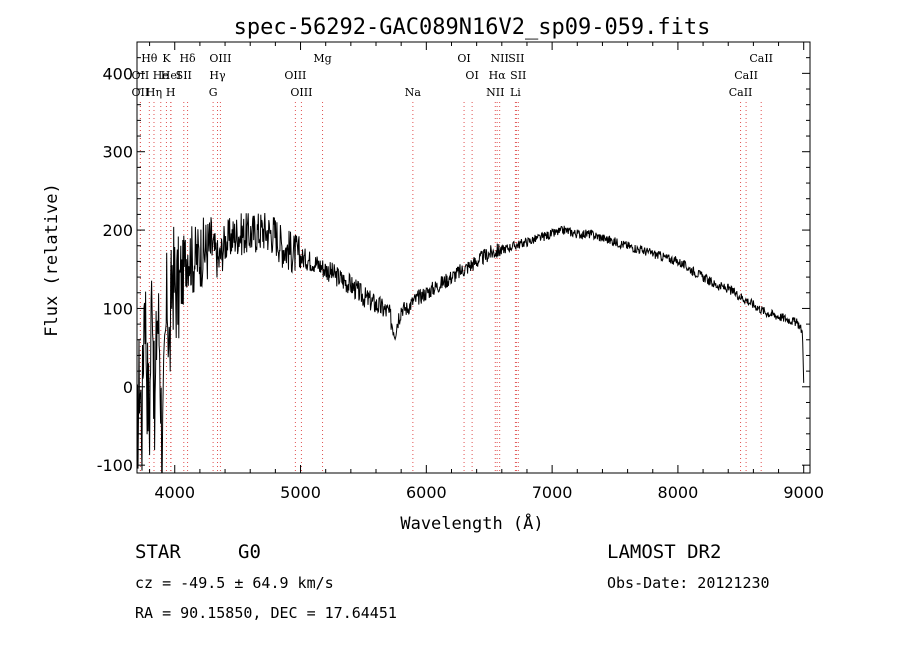 The image size is (900, 650). I want to click on object-subclass: G0, so click(249, 552).